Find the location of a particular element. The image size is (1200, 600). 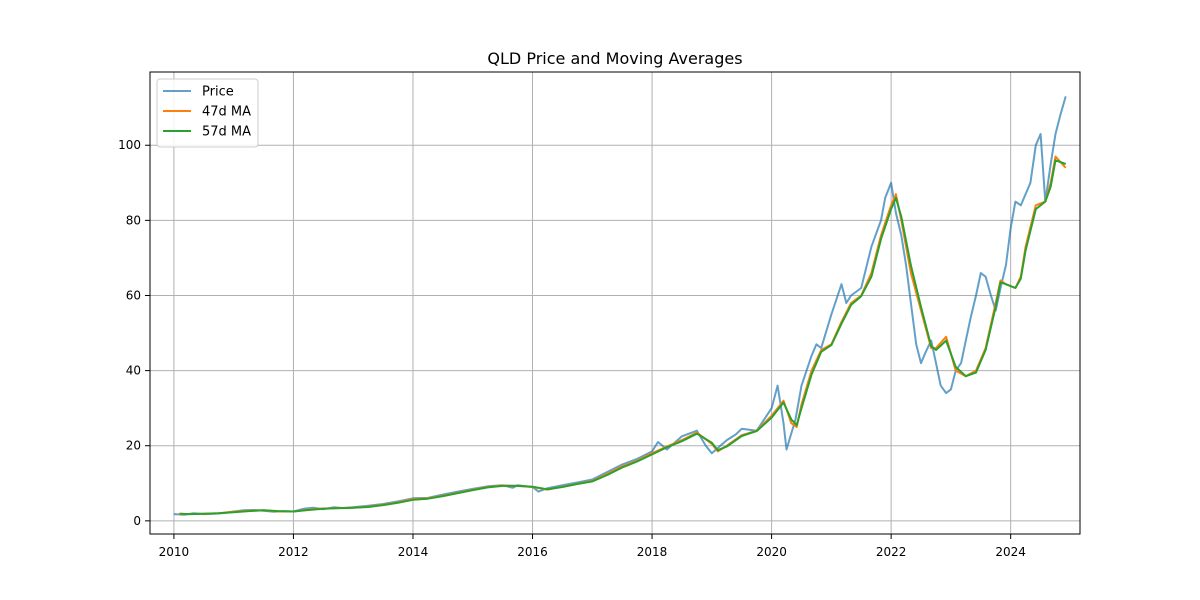

x-tick-label: 2016 is located at coordinates (532, 552).